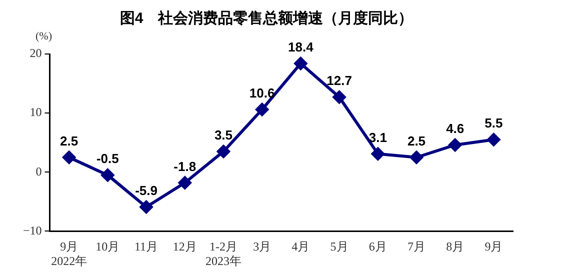  I want to click on y-tick-label: 10, so click(36, 112).